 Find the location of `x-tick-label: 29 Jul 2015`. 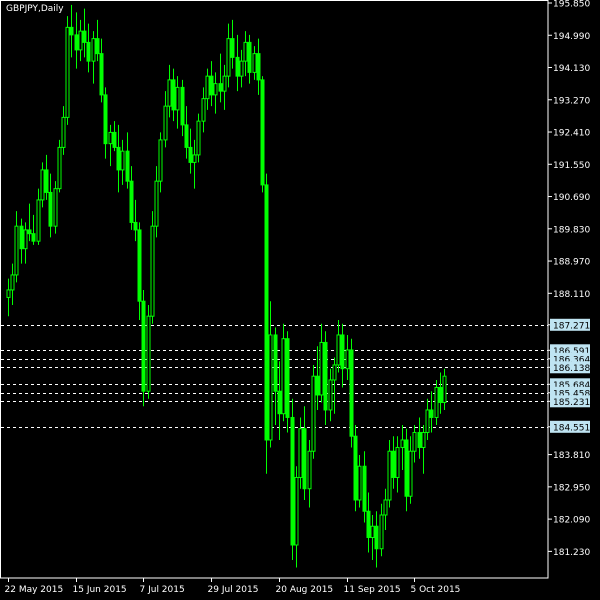

x-tick-label: 29 Jul 2015 is located at coordinates (233, 590).